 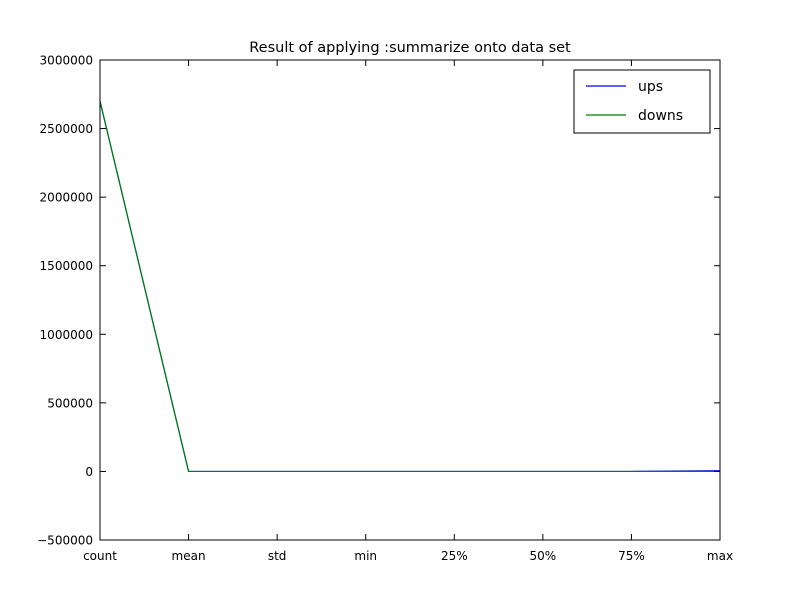 I want to click on x-tick-label: max, so click(x=720, y=556).